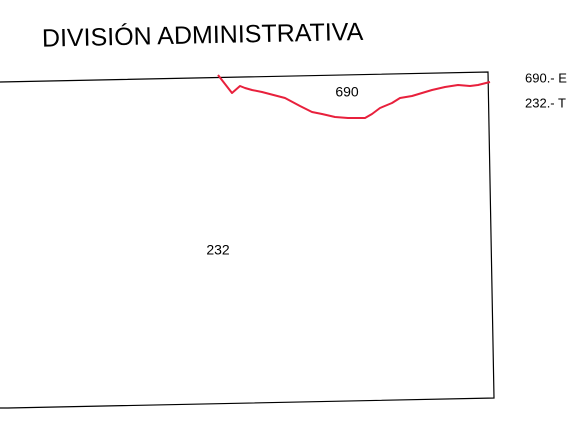 The height and width of the screenshot is (422, 578). What do you see at coordinates (545, 102) in the screenshot?
I see `legend-entry: 232.- T` at bounding box center [545, 102].